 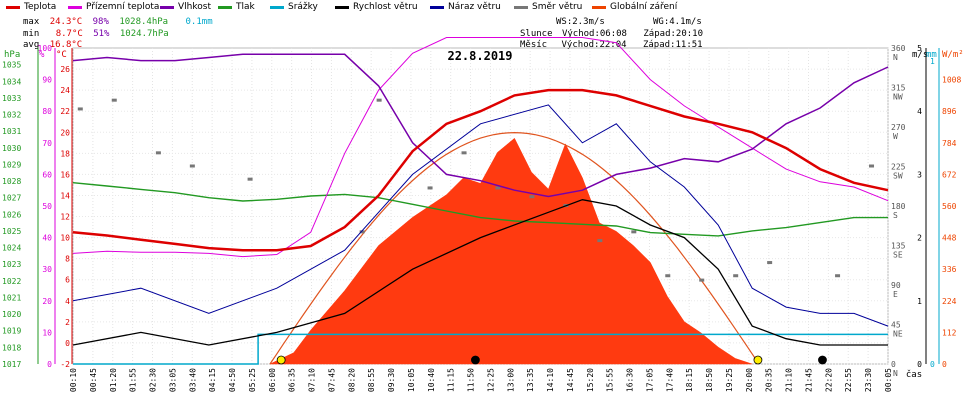 I want to click on hpa-tick: 1021, so click(x=11, y=297).